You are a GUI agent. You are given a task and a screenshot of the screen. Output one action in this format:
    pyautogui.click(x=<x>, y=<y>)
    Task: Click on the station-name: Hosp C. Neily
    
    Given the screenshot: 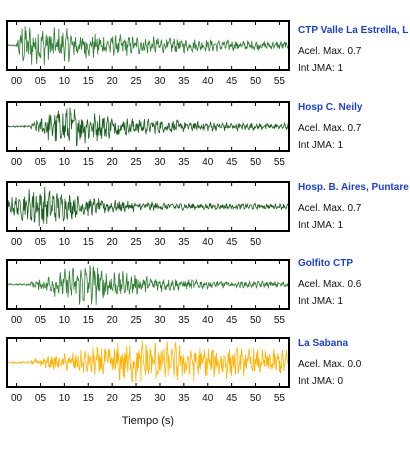 What is the action you would take?
    pyautogui.click(x=330, y=107)
    